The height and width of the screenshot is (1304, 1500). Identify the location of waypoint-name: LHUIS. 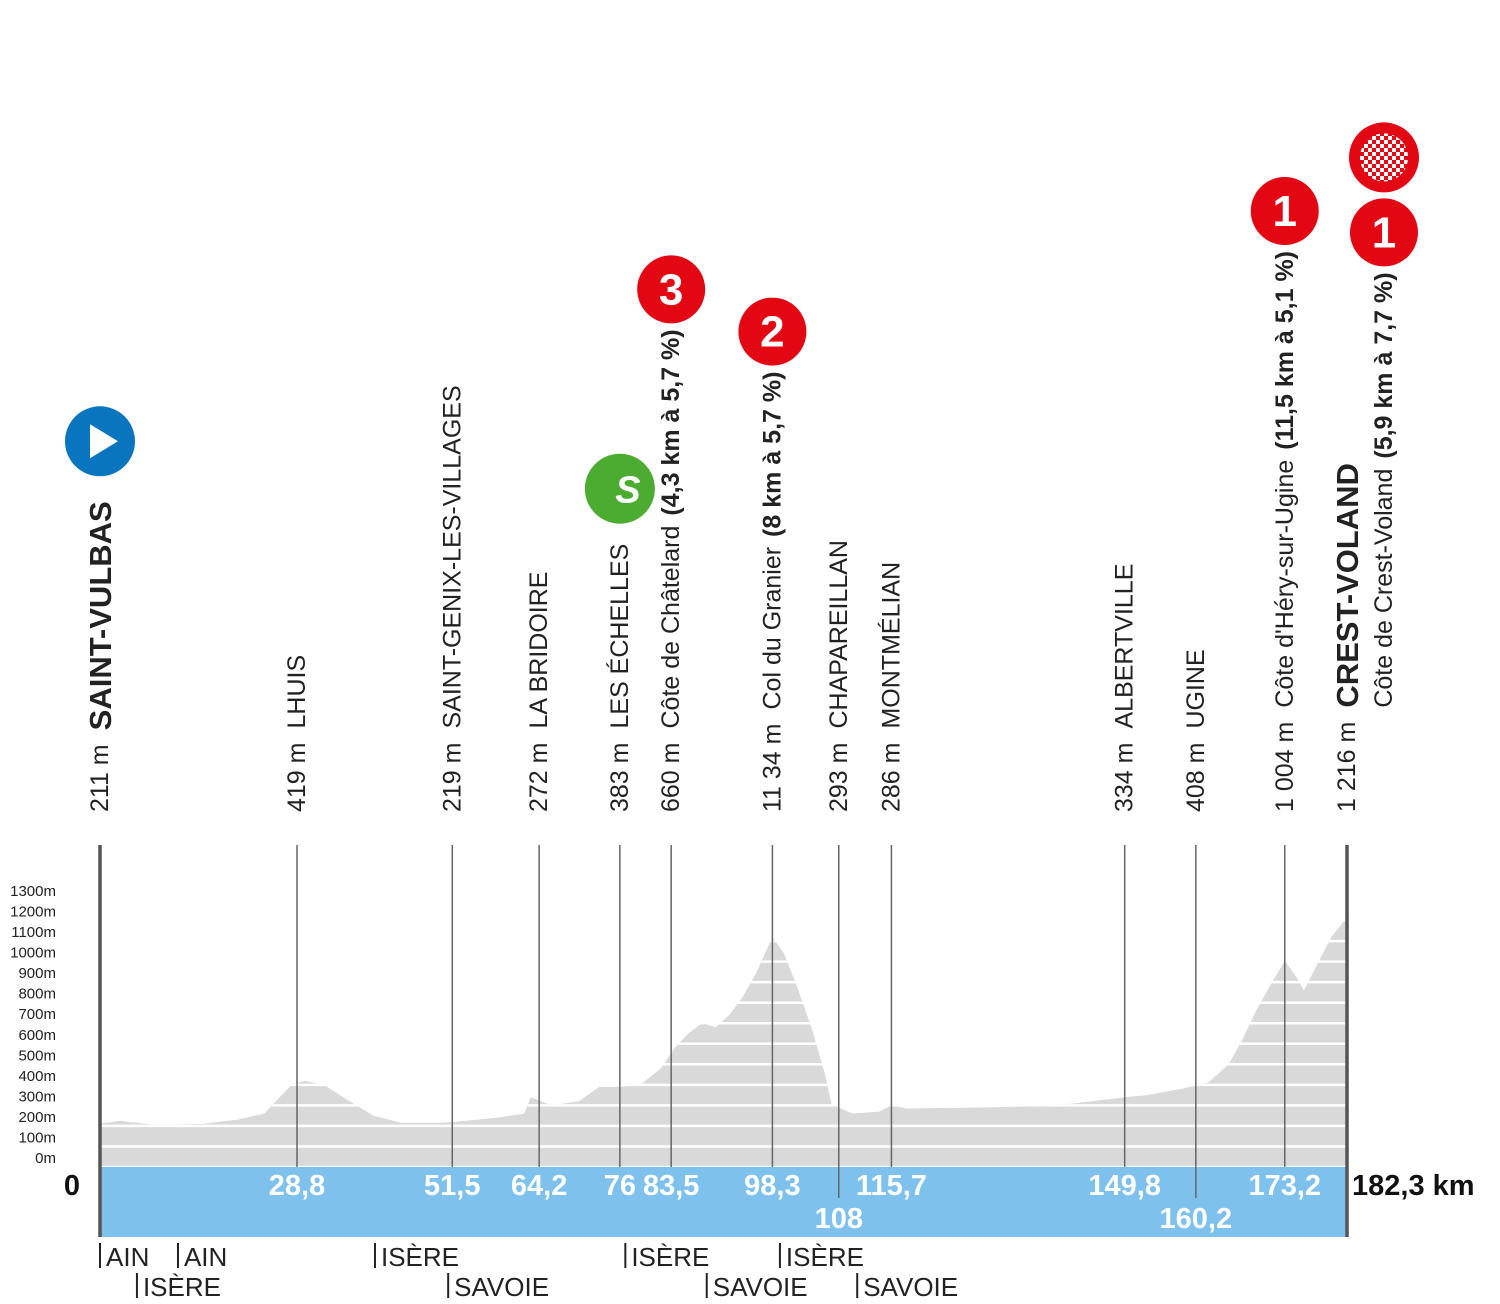
(297, 692).